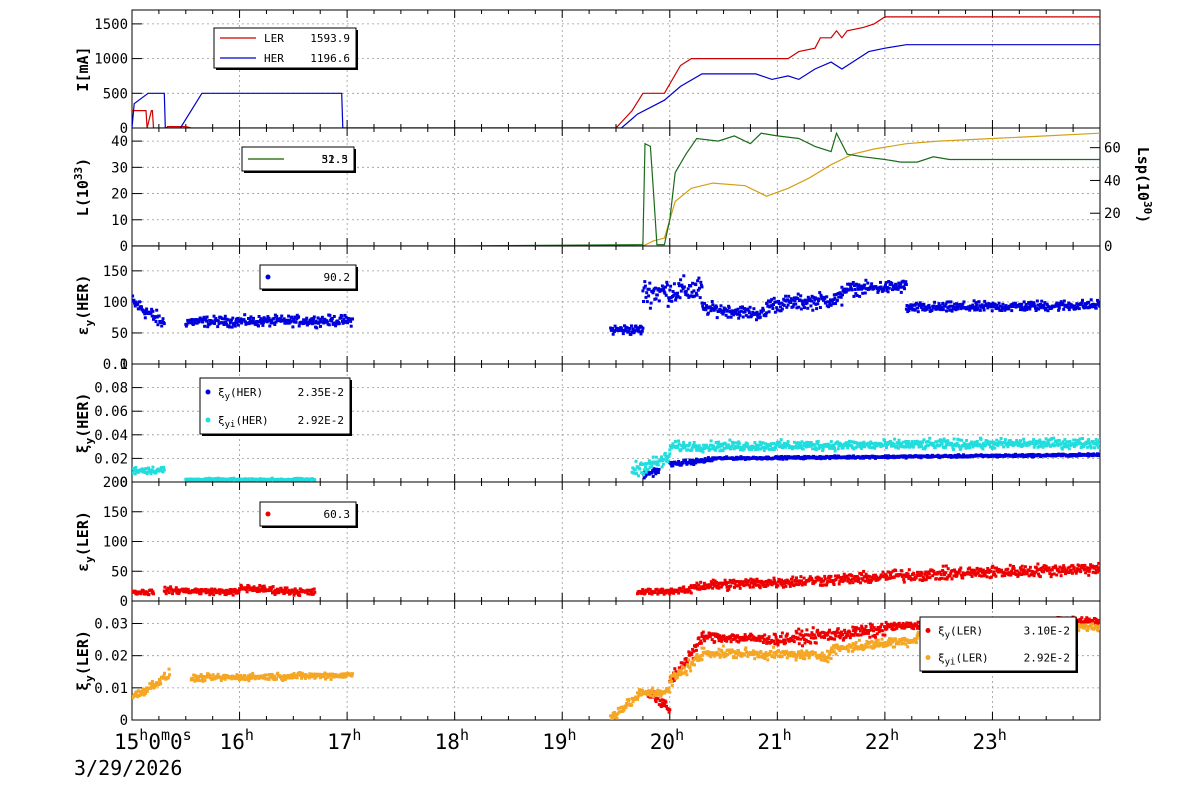  I want to click on legend-value: 2.92E-2, so click(321, 420).